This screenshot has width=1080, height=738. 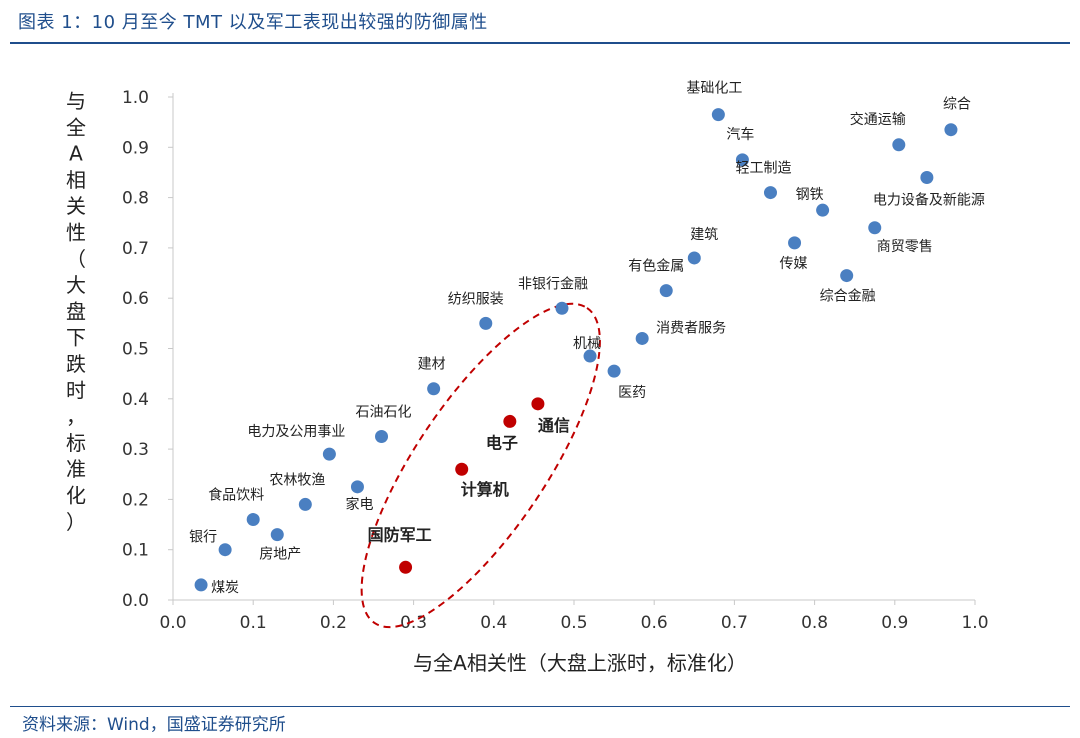 What do you see at coordinates (172, 623) in the screenshot?
I see `x-tick-label: 0.0` at bounding box center [172, 623].